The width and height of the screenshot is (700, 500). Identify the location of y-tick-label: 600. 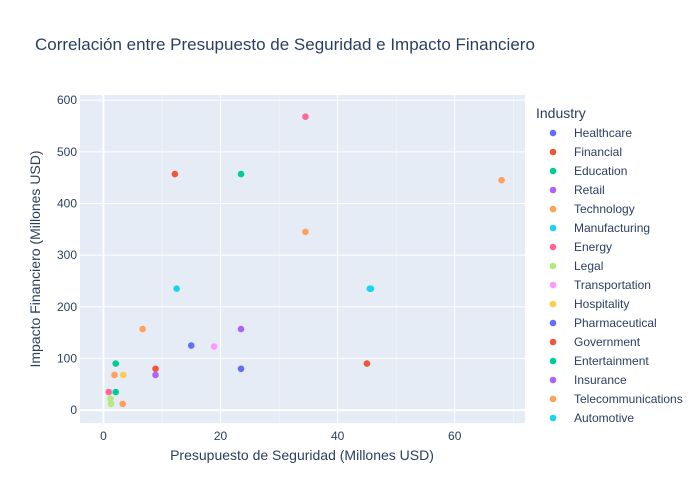
(67, 100).